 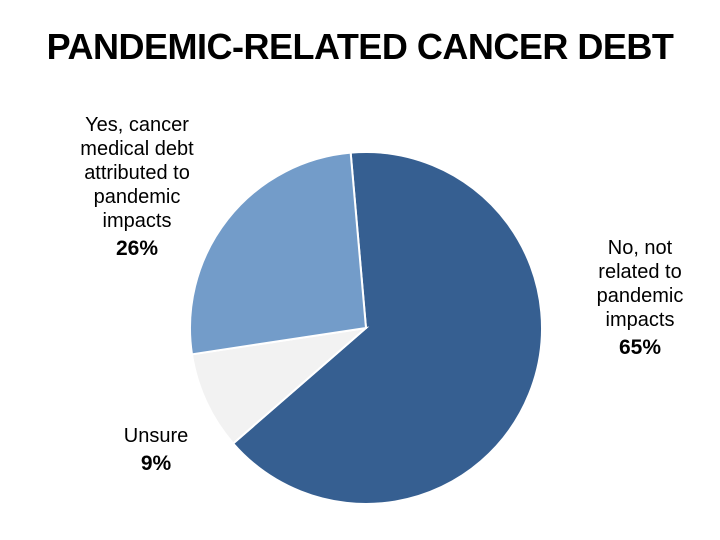 I want to click on slice-label-line: Yes, cancer, so click(x=137, y=125).